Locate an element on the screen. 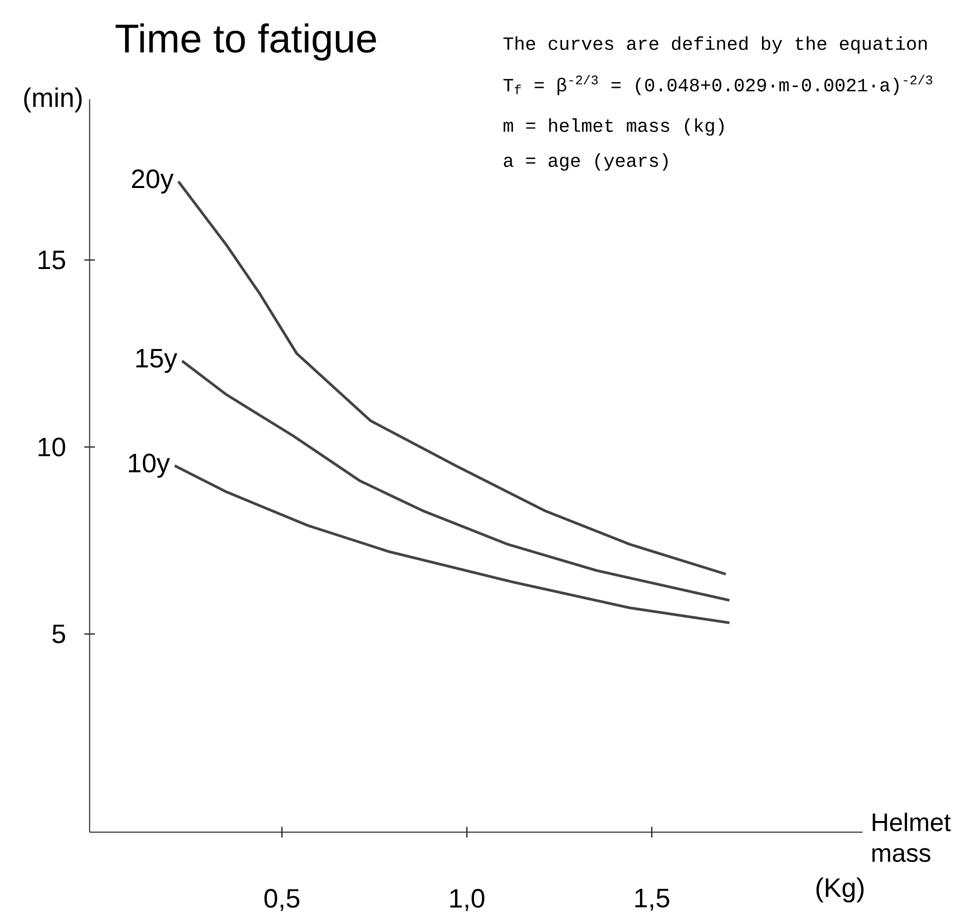 The height and width of the screenshot is (919, 954). chart-title: Time to fatigue is located at coordinates (246, 42).